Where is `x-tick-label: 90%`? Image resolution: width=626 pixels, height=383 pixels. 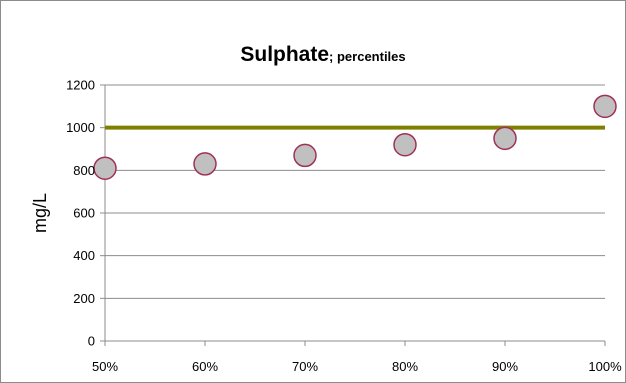
x-tick-label: 90% is located at coordinates (505, 366).